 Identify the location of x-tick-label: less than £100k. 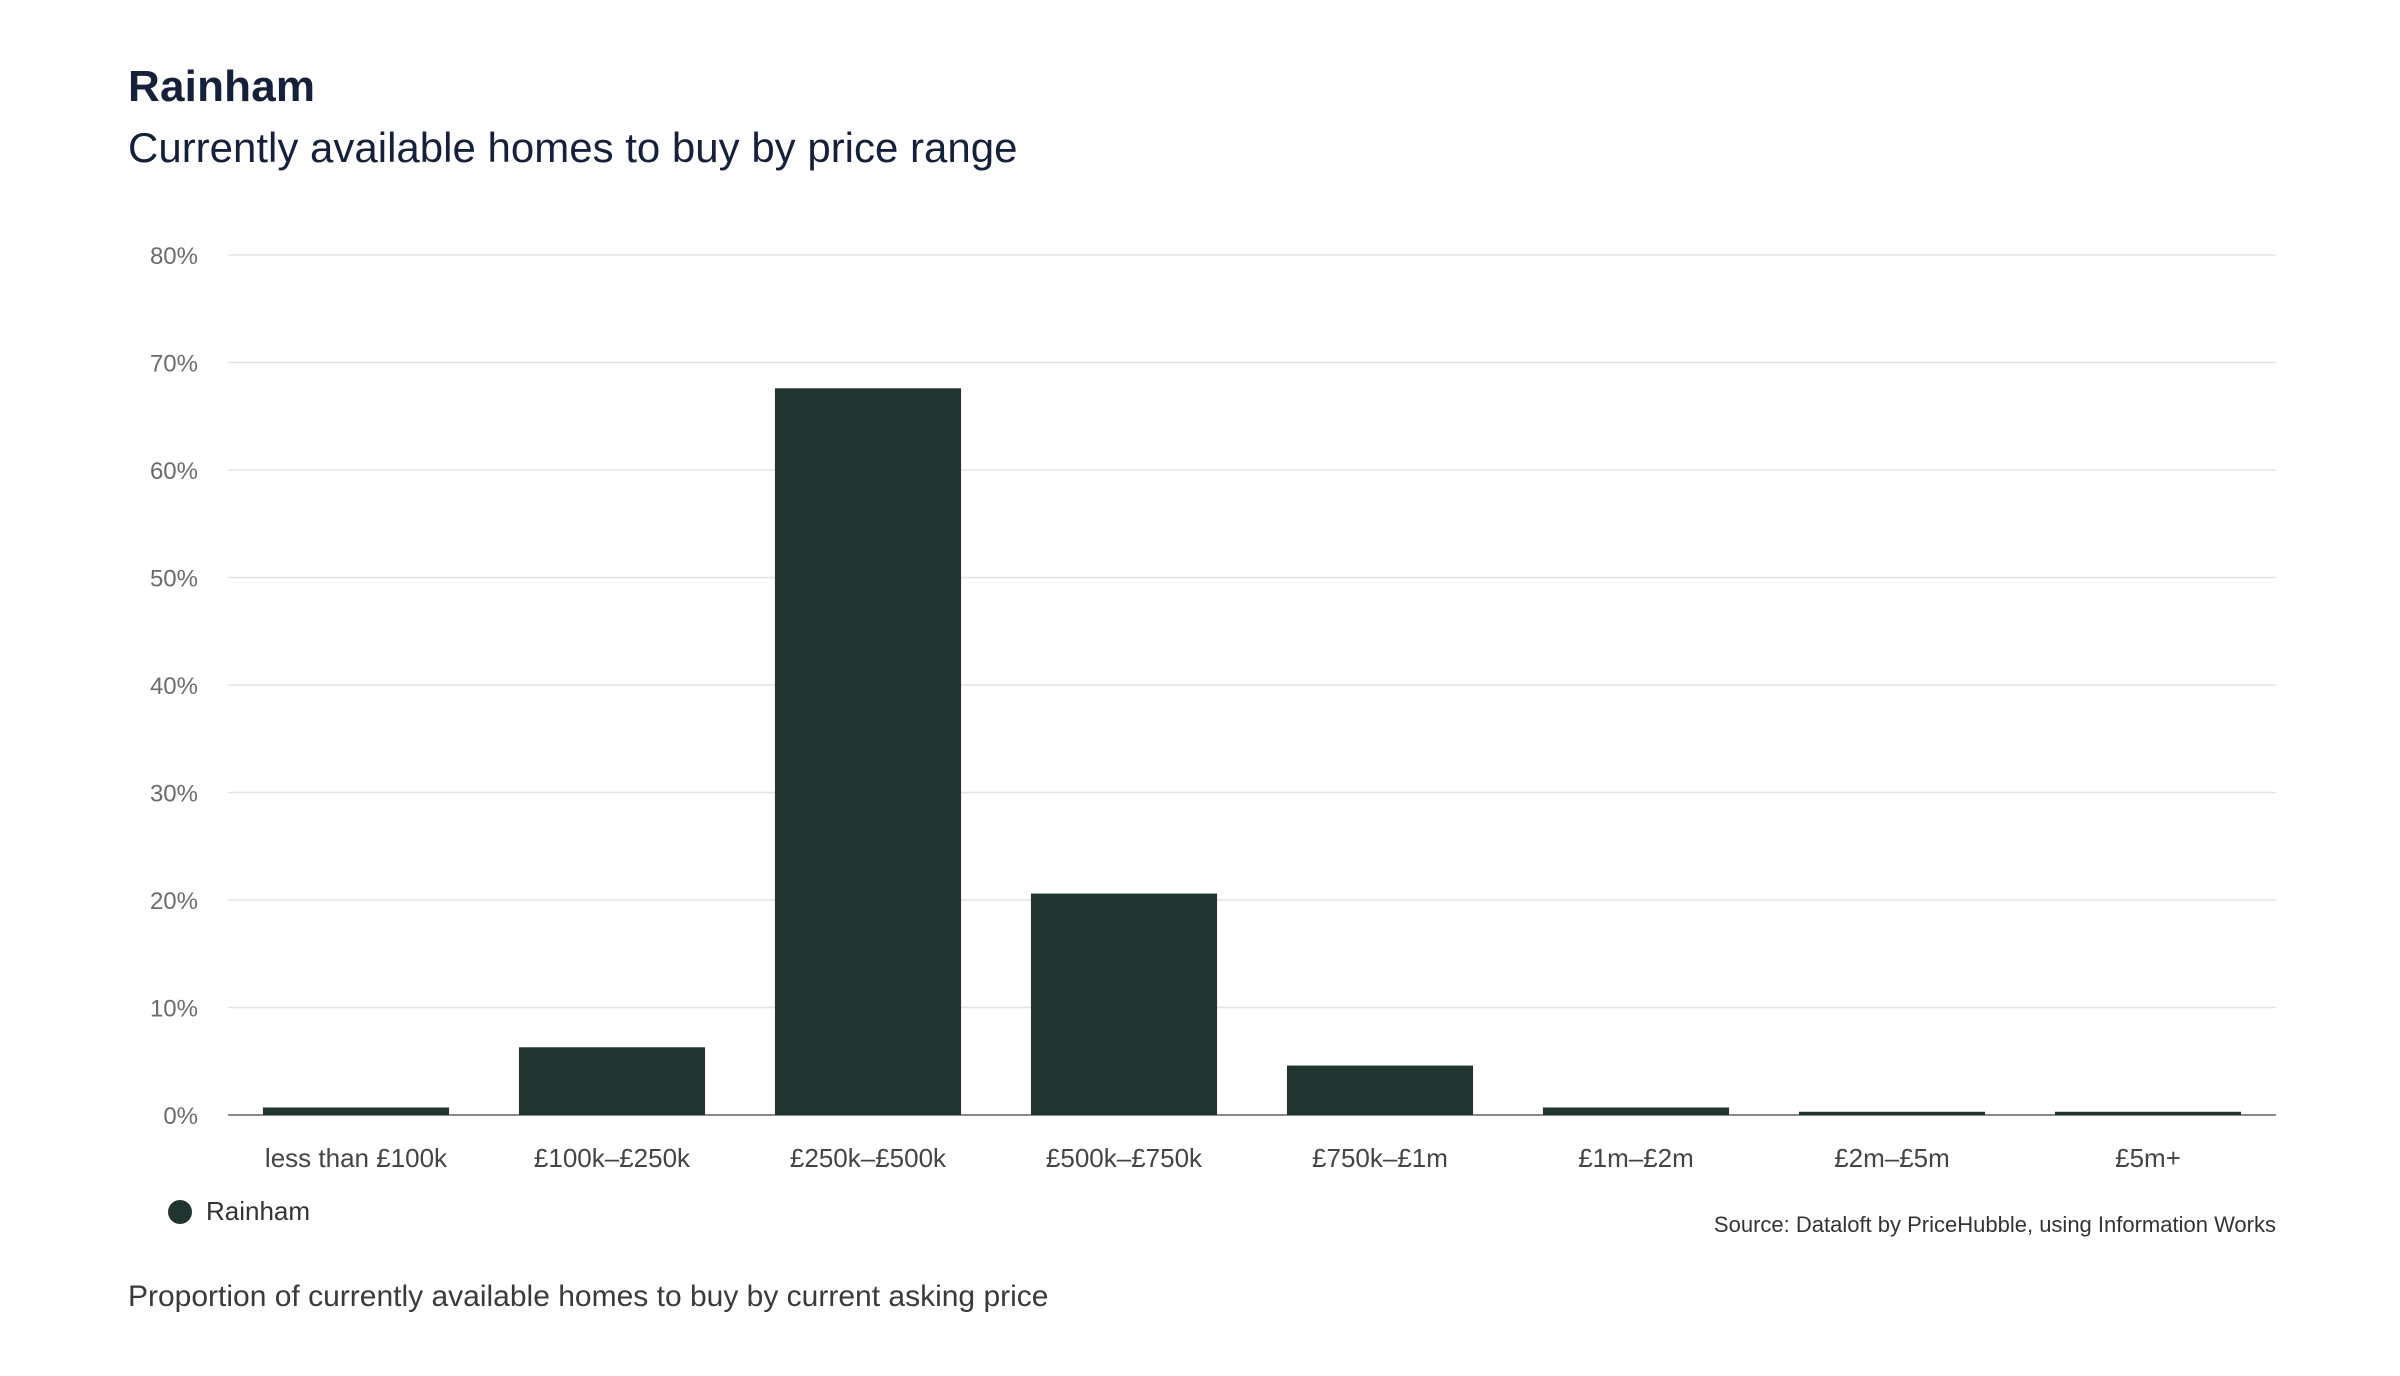
(356, 1158).